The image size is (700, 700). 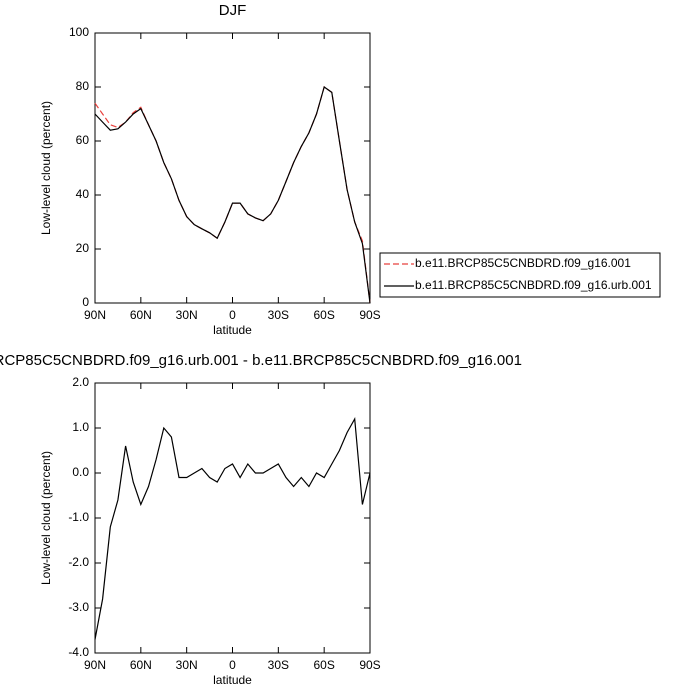 I want to click on legend-label: b.e11.BRCP85C5CNBDRD.f09_g16.urb.001, so click(x=533, y=285).